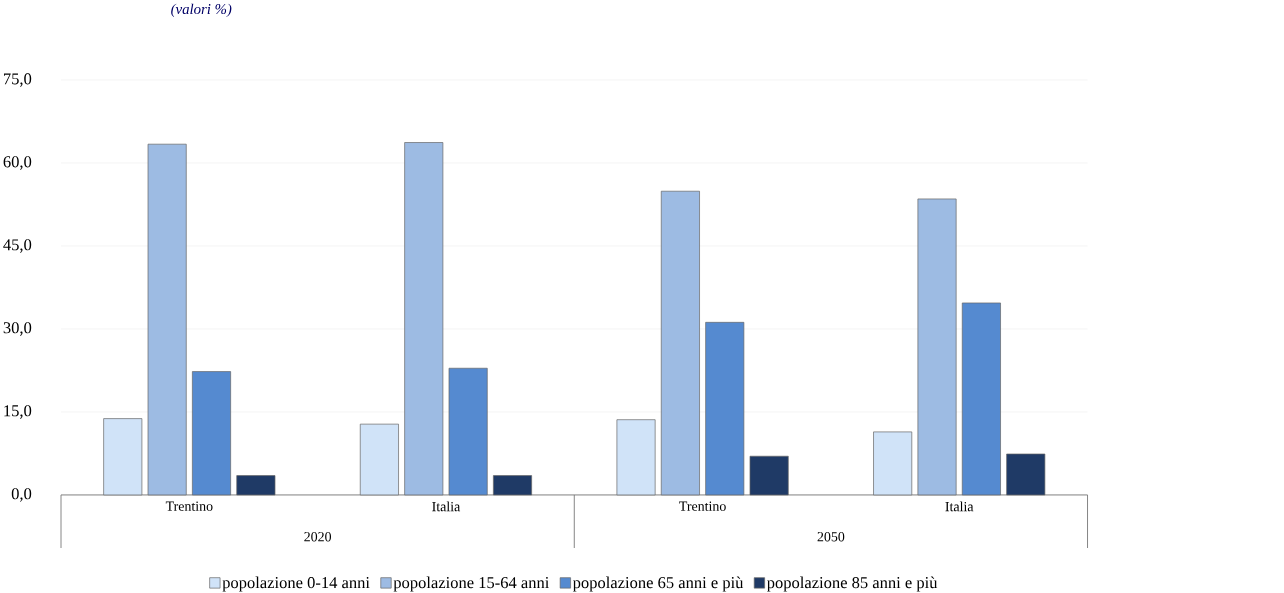 This screenshot has height=593, width=1284. What do you see at coordinates (17, 246) in the screenshot?
I see `y-tick-label: 45,0` at bounding box center [17, 246].